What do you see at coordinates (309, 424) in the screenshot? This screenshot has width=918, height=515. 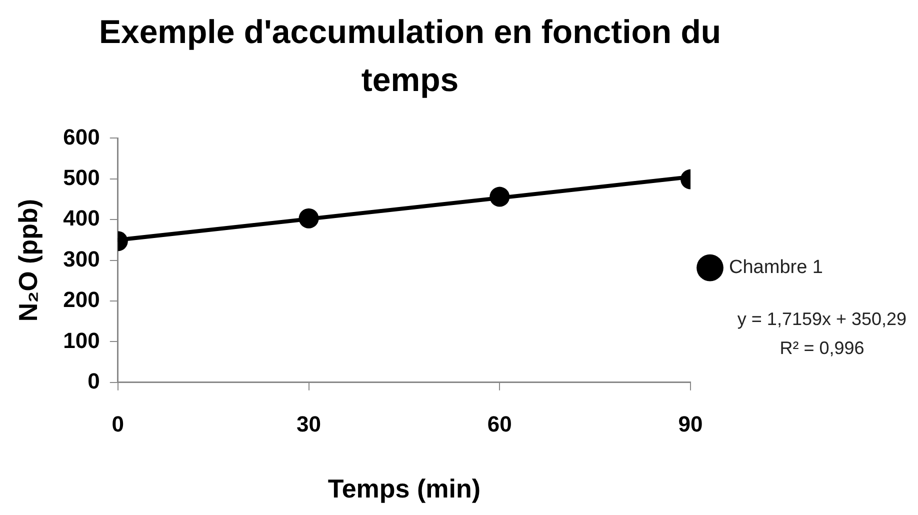 I see `x-tick-label: 30` at bounding box center [309, 424].